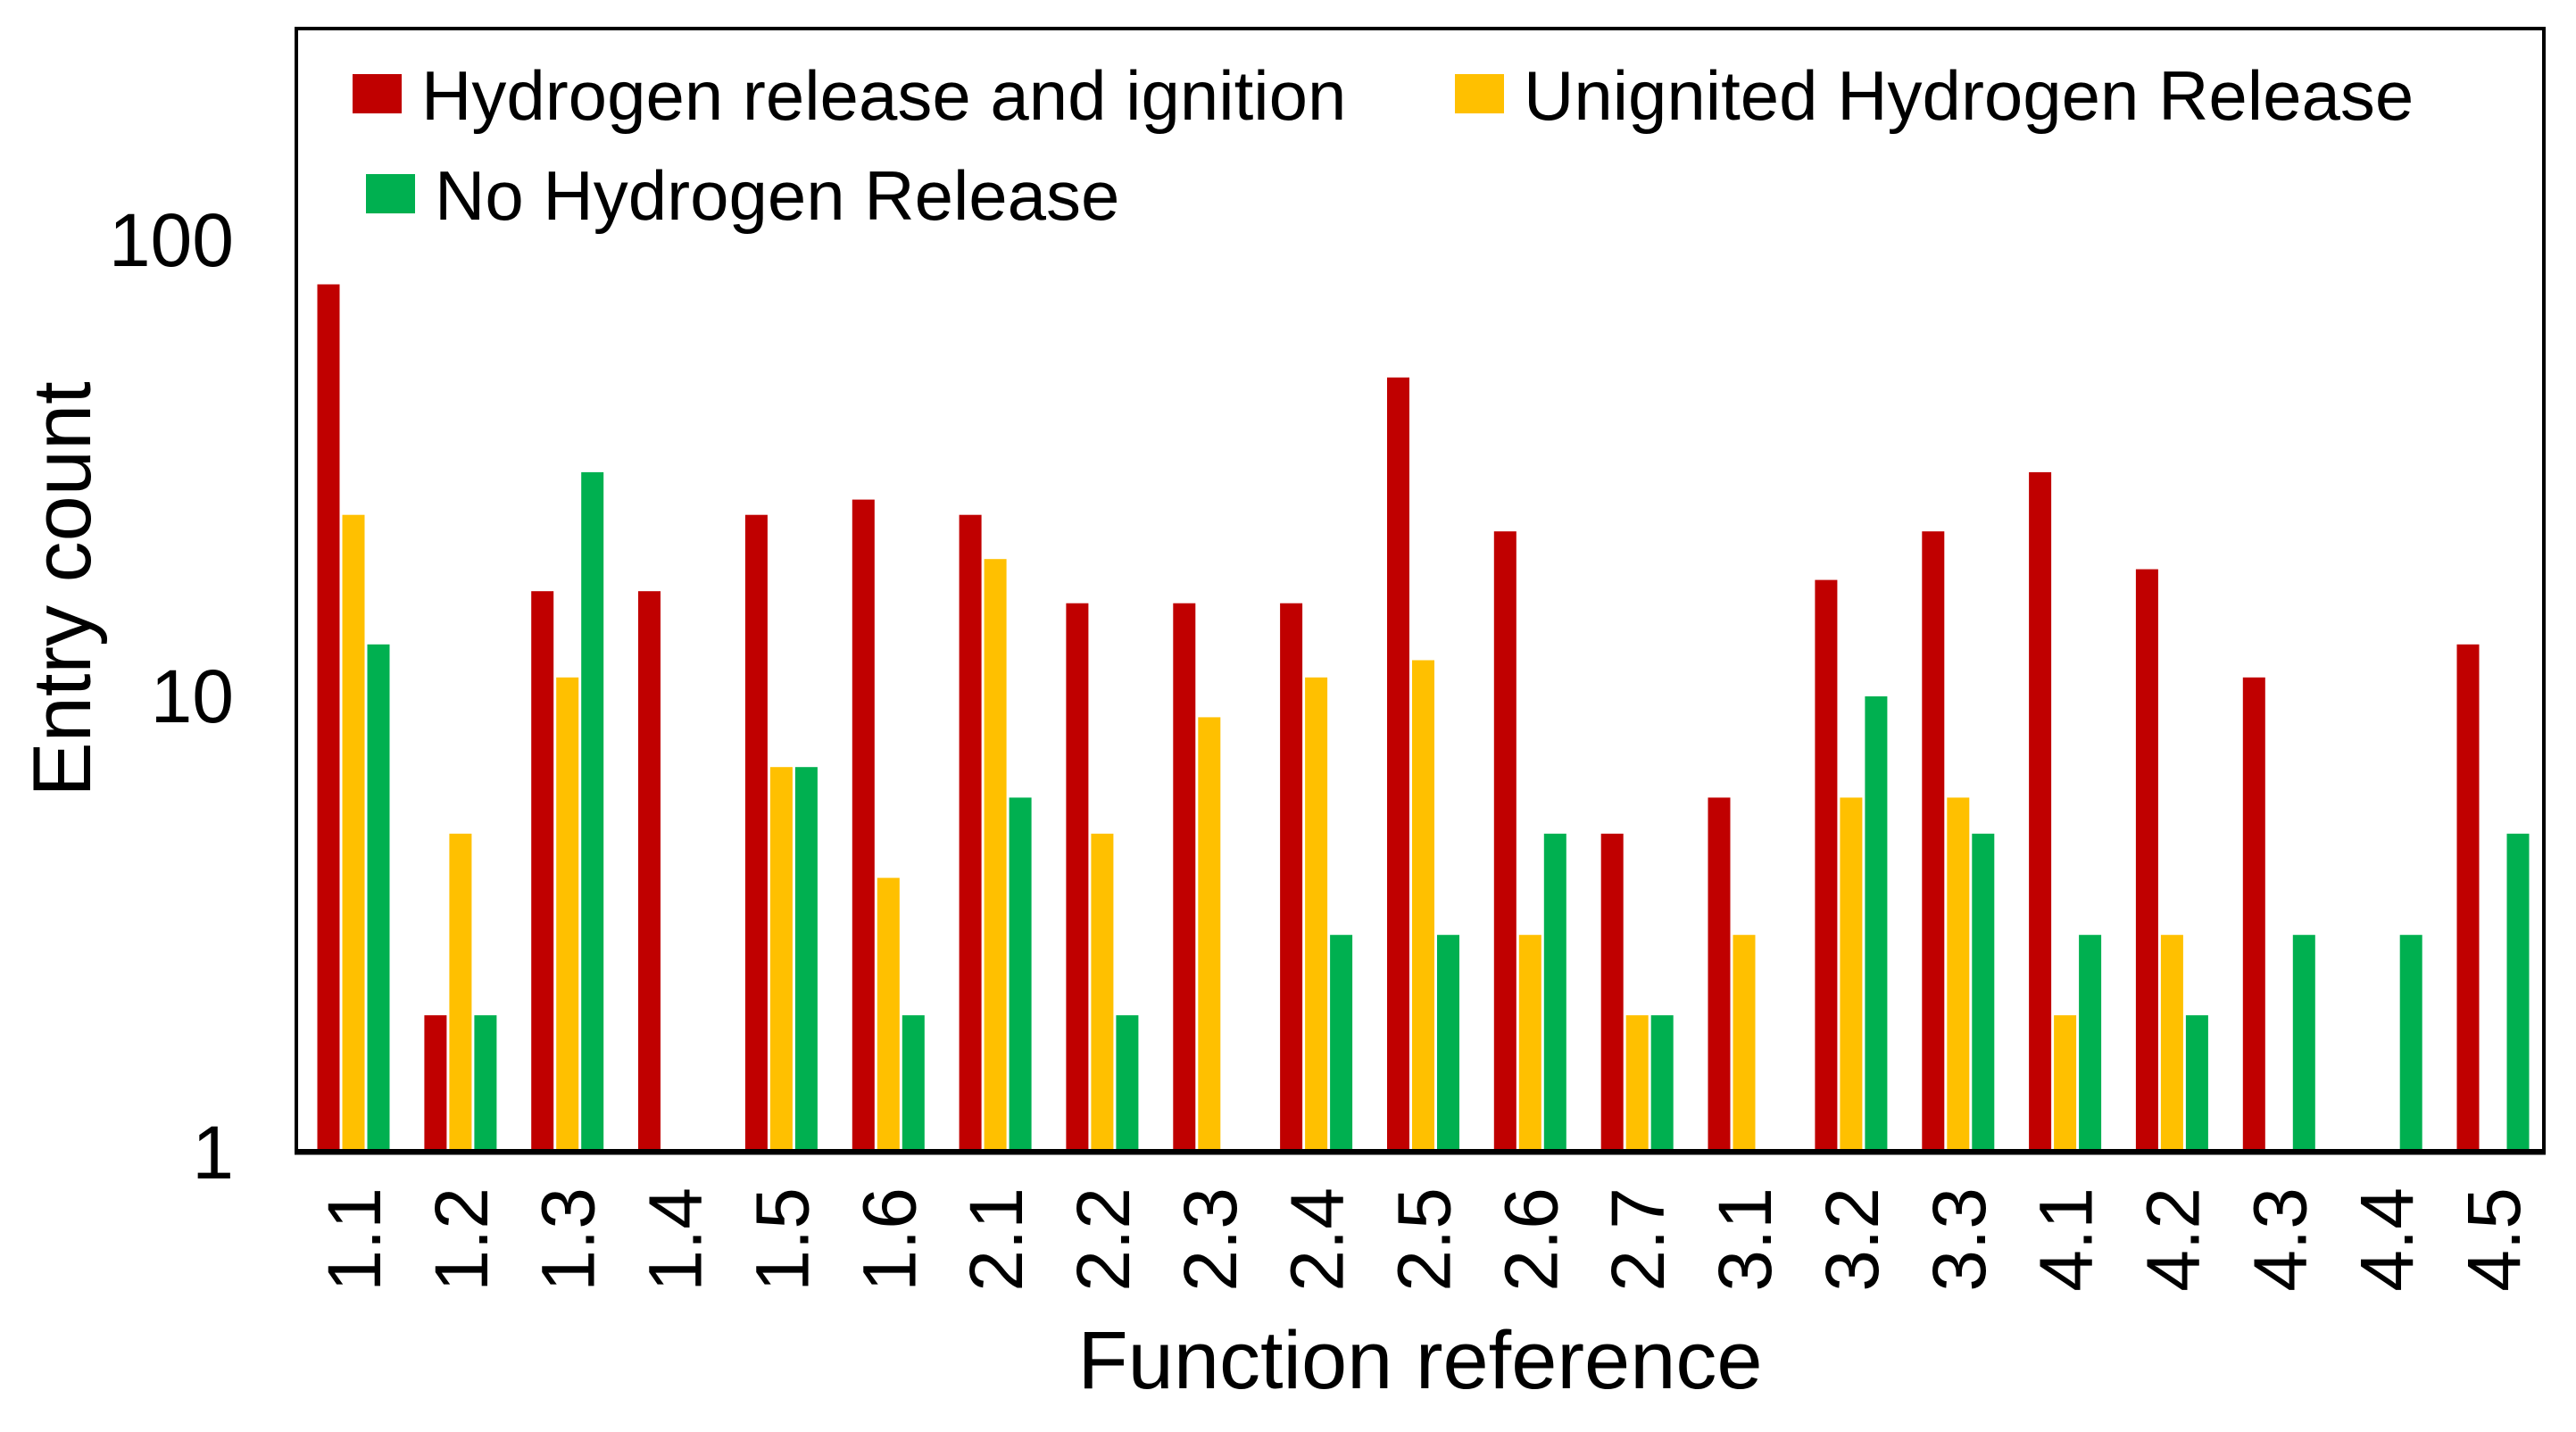  I want to click on x-tick-4.5: 4.5, so click(2494, 1239).